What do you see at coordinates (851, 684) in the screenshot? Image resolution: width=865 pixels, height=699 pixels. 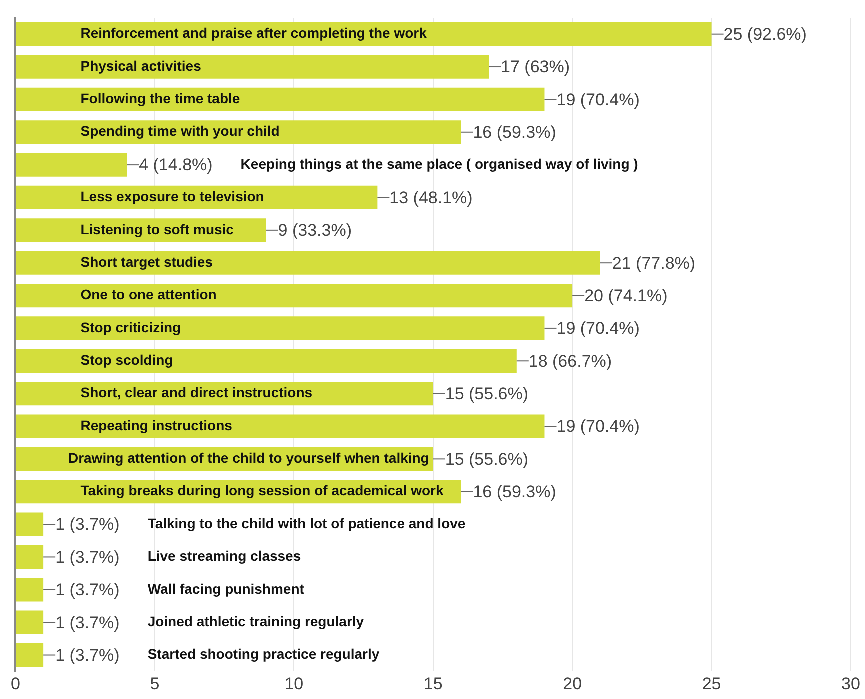 I see `x-tick-label: 30` at bounding box center [851, 684].